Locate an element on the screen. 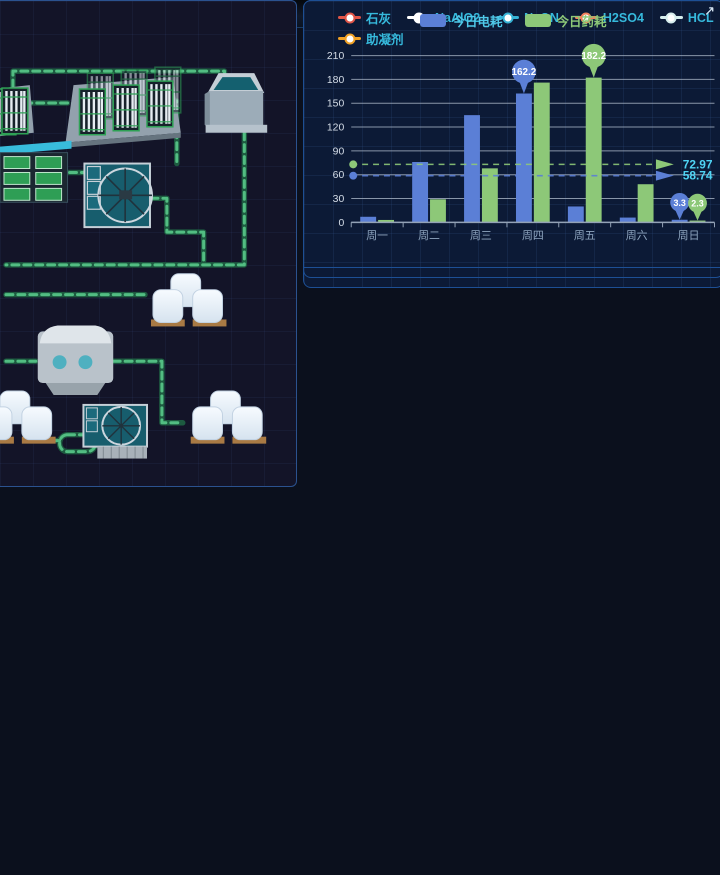 This screenshot has width=720, height=875. legend-label: H2SO4 is located at coordinates (623, 17).